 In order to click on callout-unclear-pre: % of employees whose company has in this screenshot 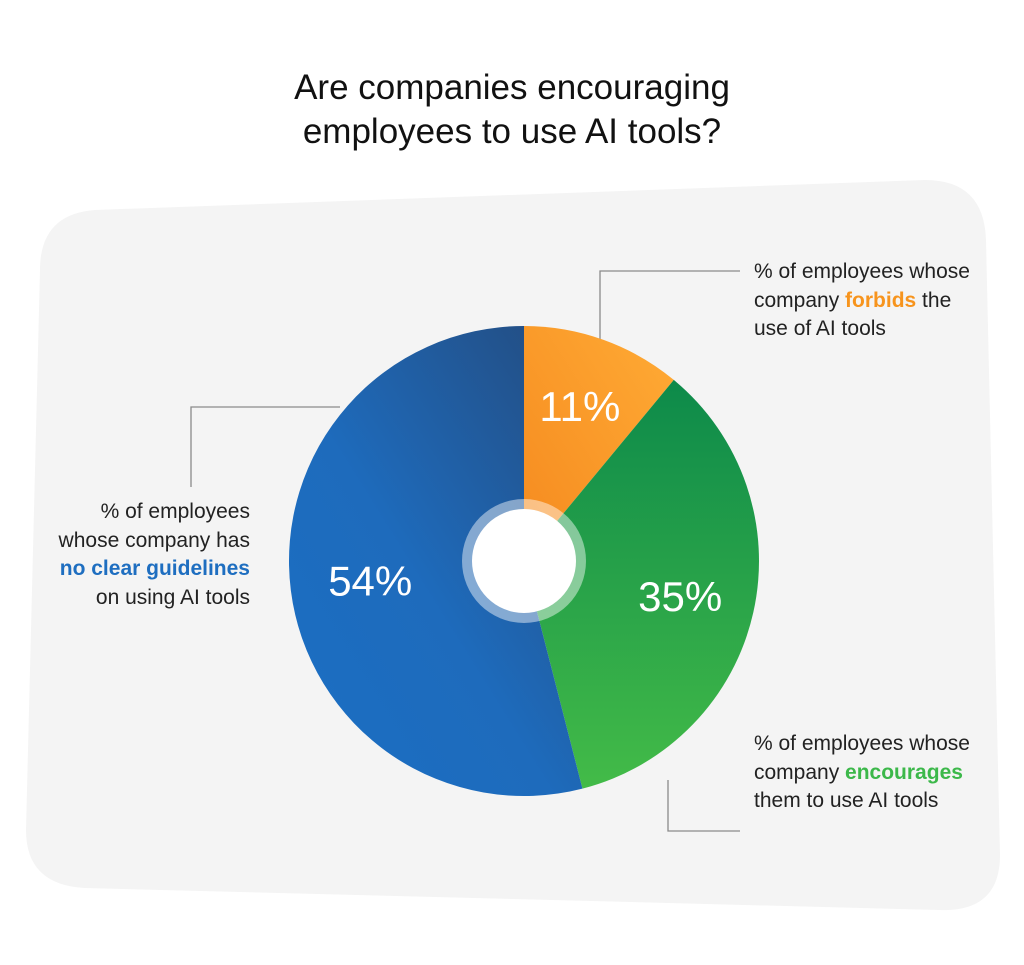, I will do `click(154, 526)`.